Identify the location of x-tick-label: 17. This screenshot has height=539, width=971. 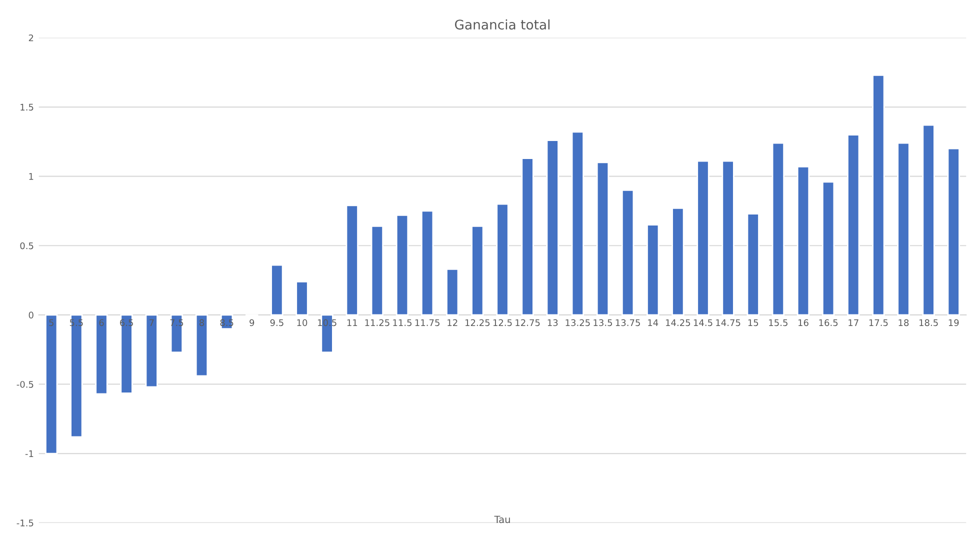
(853, 322).